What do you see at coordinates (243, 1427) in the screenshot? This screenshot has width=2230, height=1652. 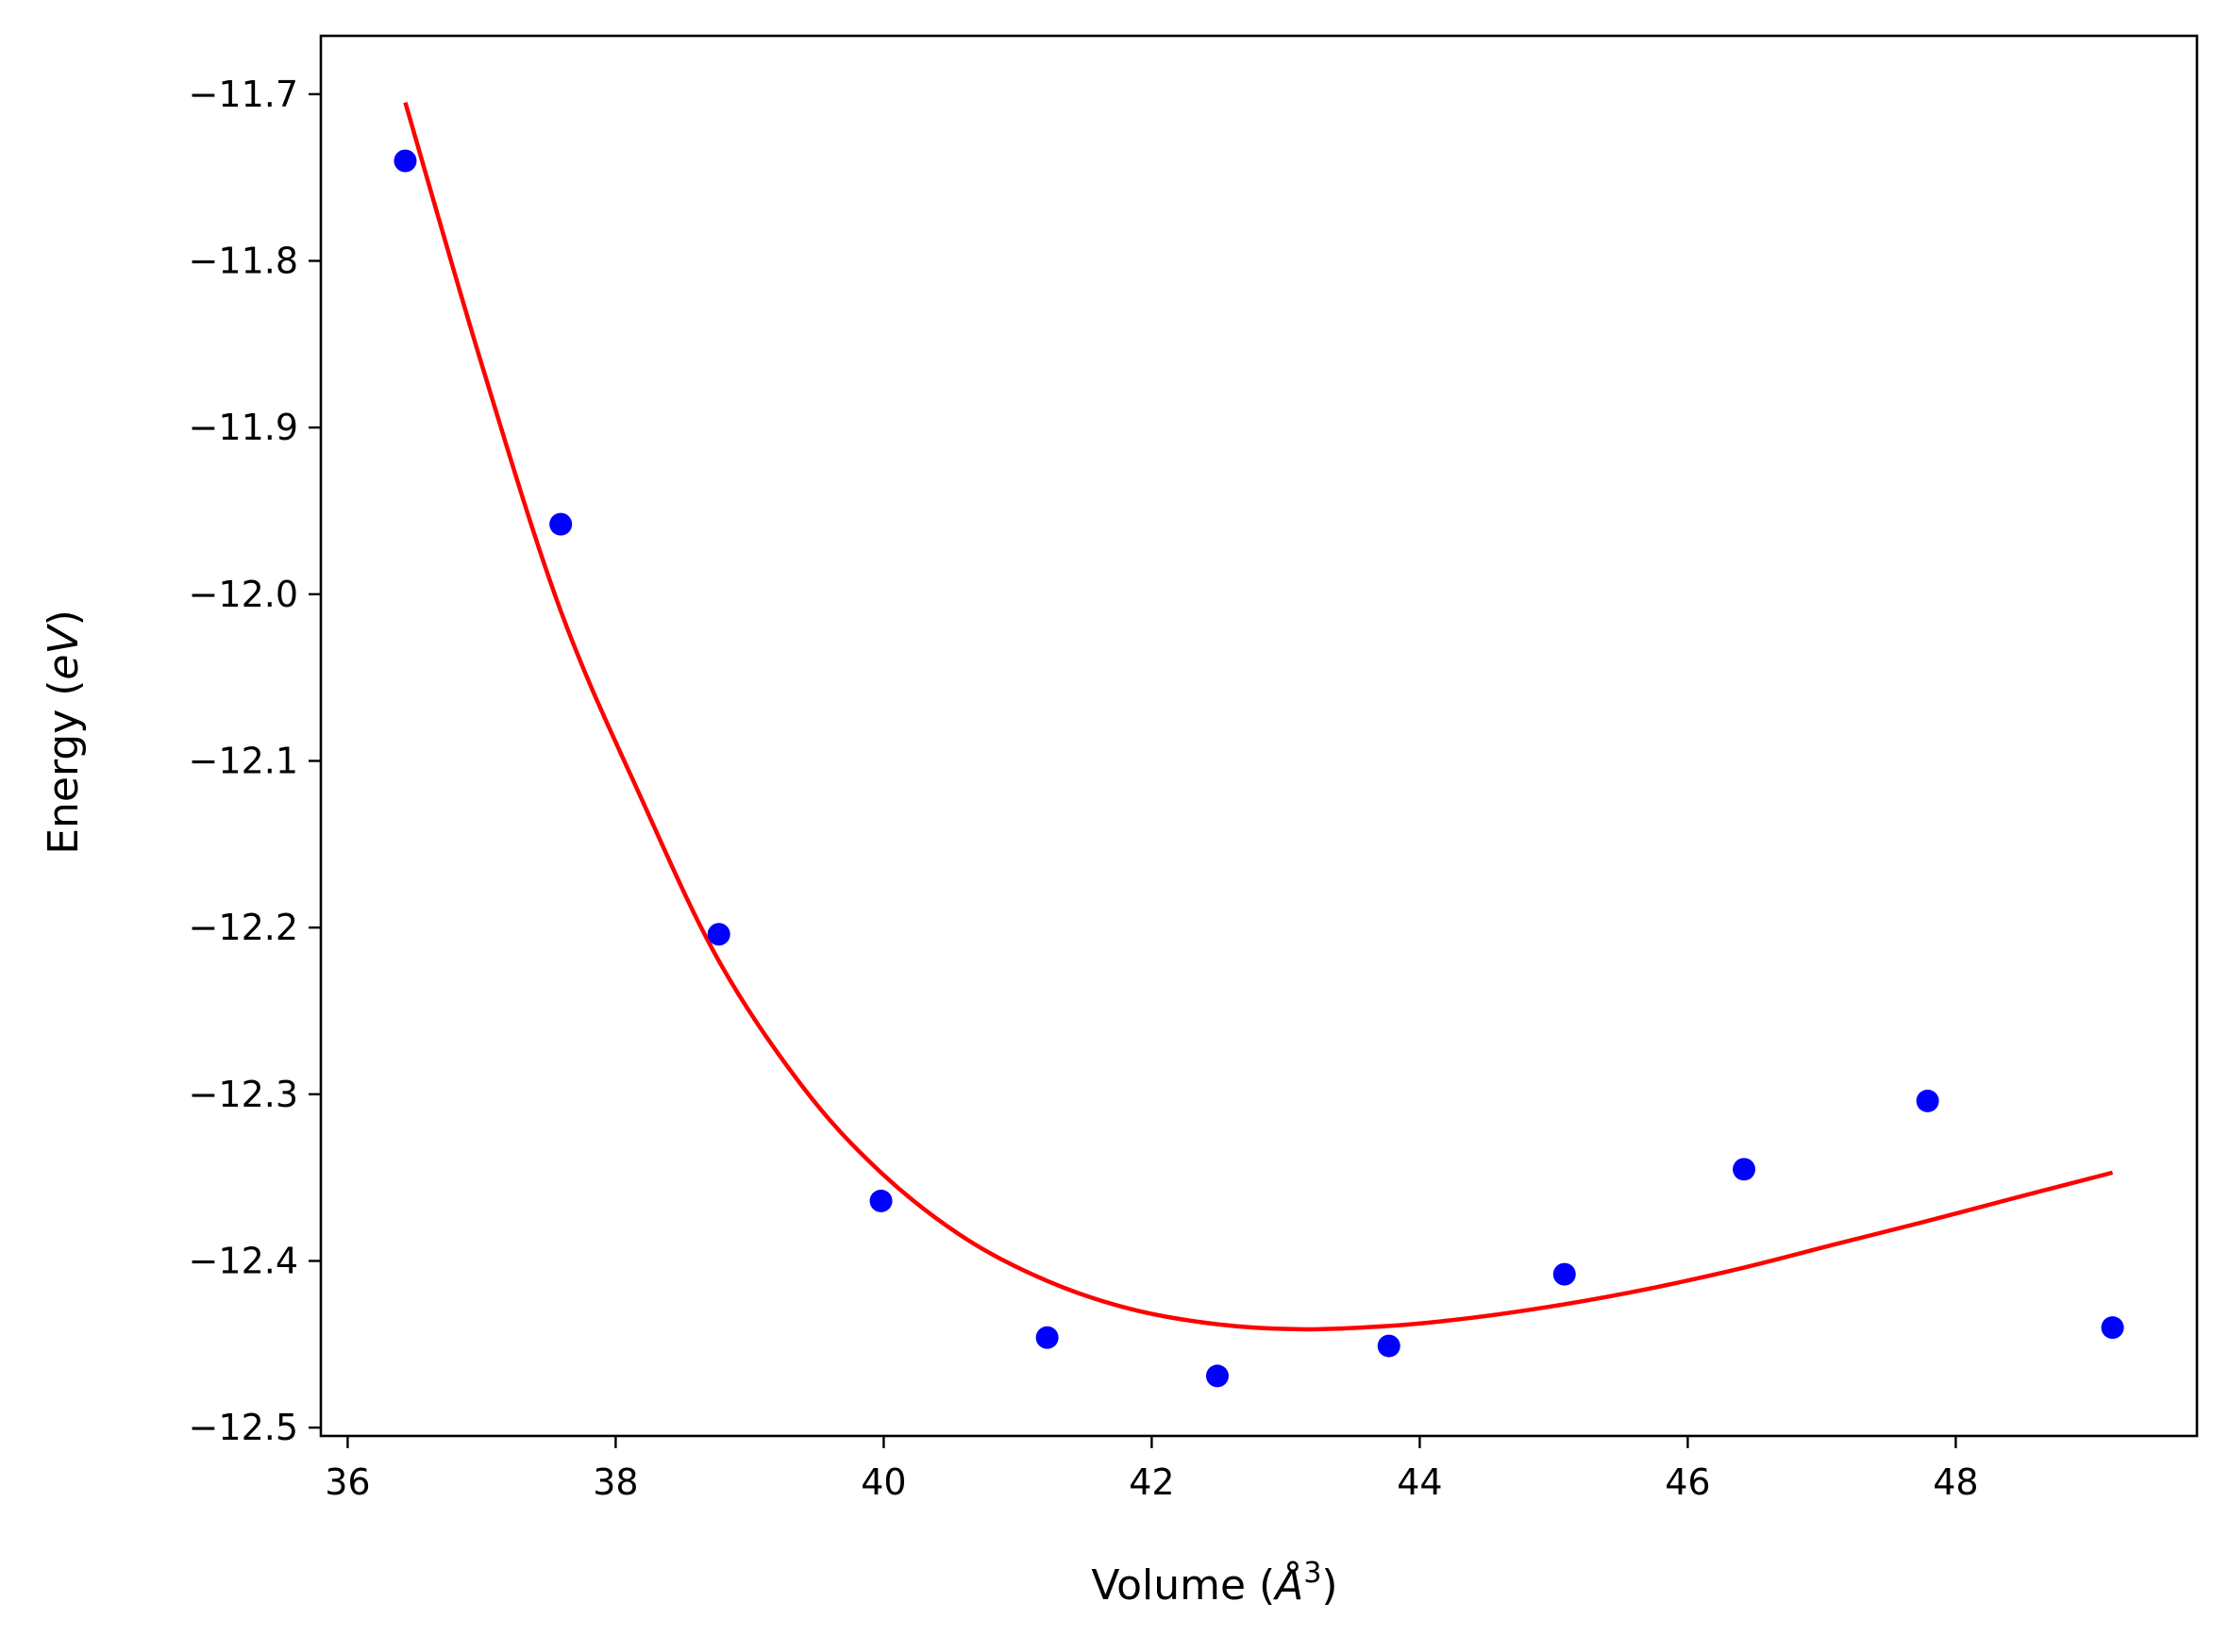 I see `y-tick-label: −12.5` at bounding box center [243, 1427].